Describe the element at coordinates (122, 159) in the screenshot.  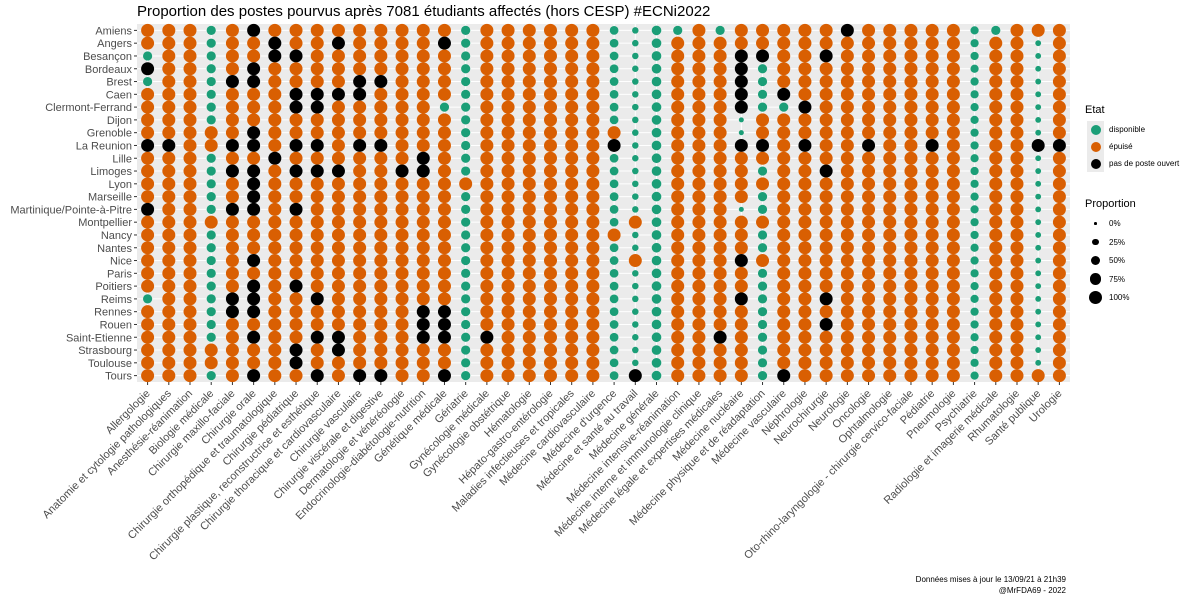
I see `y-tick-label: Lille` at that location.